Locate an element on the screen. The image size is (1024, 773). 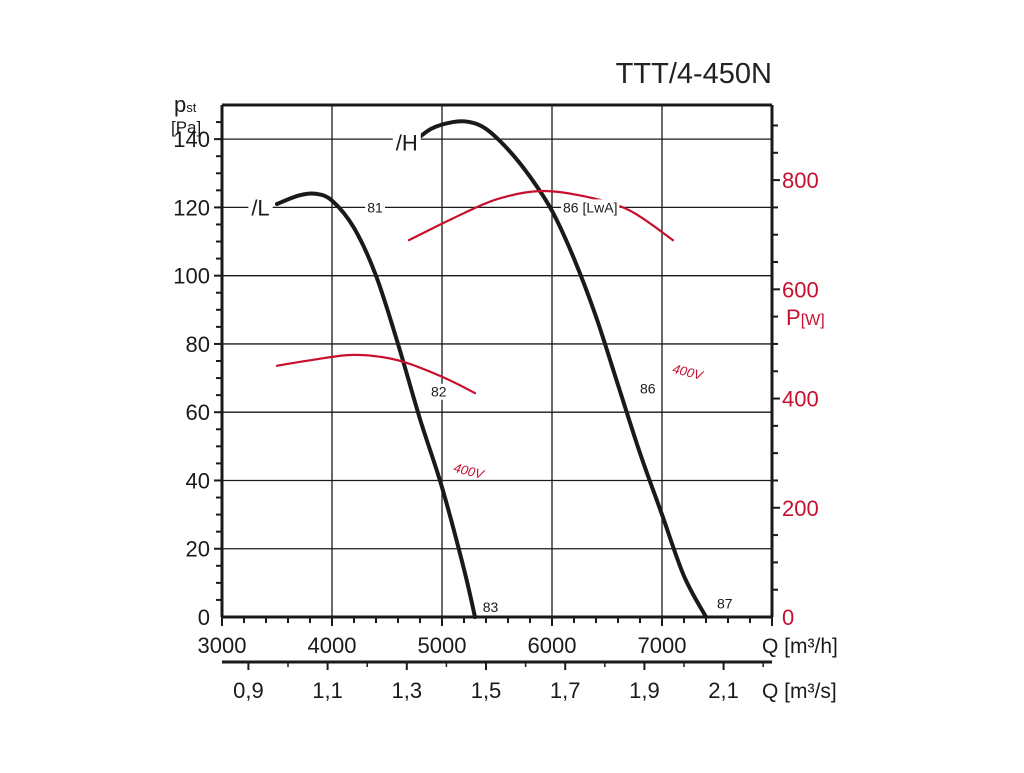
y-tick-label: 80 is located at coordinates (198, 344).